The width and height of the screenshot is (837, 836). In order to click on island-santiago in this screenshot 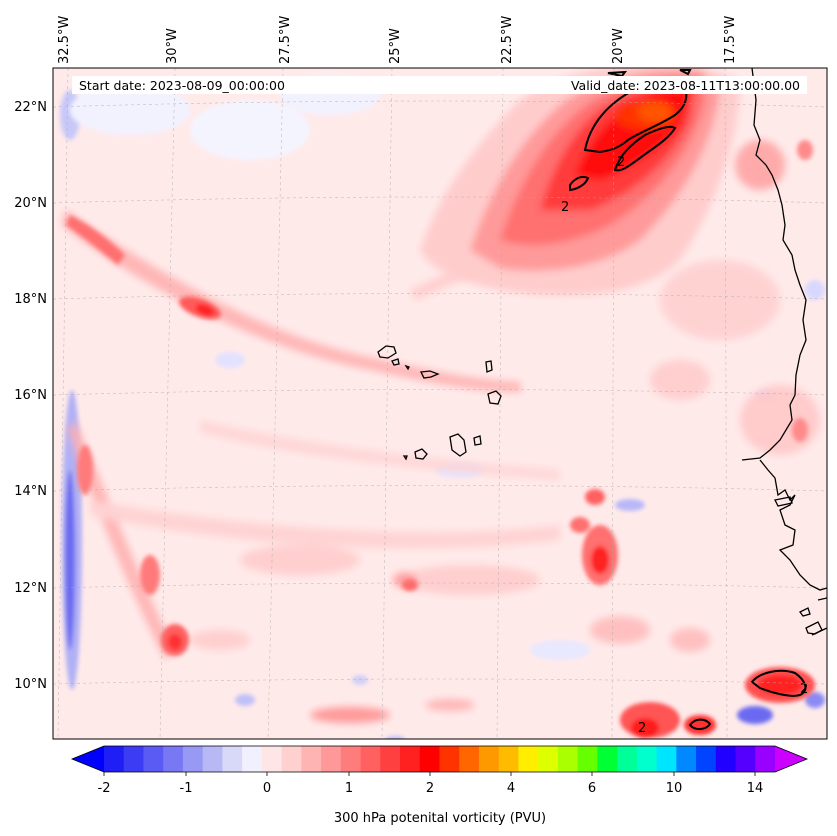, I will do `click(458, 445)`.